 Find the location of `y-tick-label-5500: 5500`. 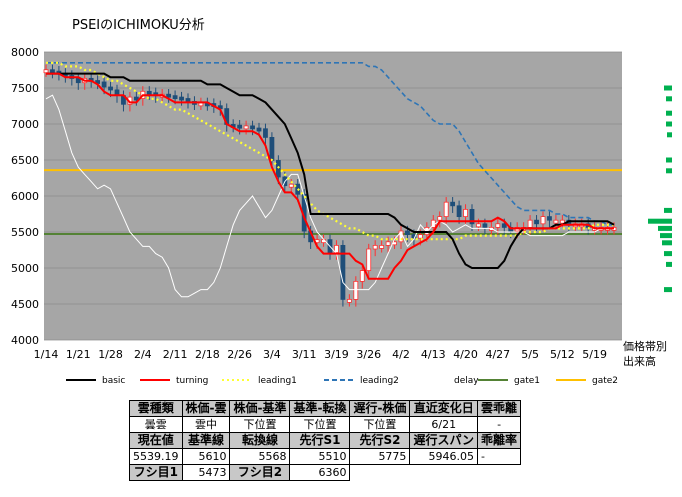

y-tick-label-5500: 5500 is located at coordinates (25, 232).